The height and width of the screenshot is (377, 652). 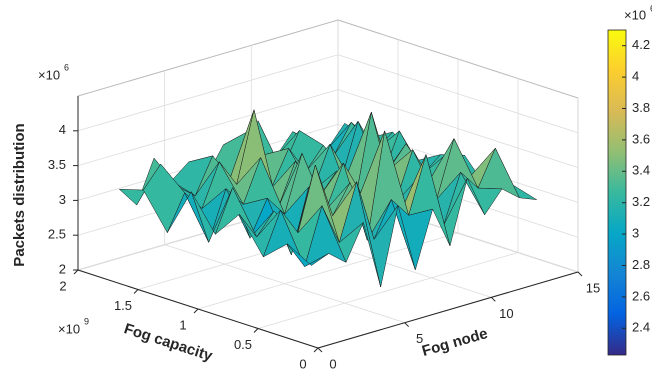 What do you see at coordinates (62, 129) in the screenshot?
I see `z-tick-label: 4` at bounding box center [62, 129].